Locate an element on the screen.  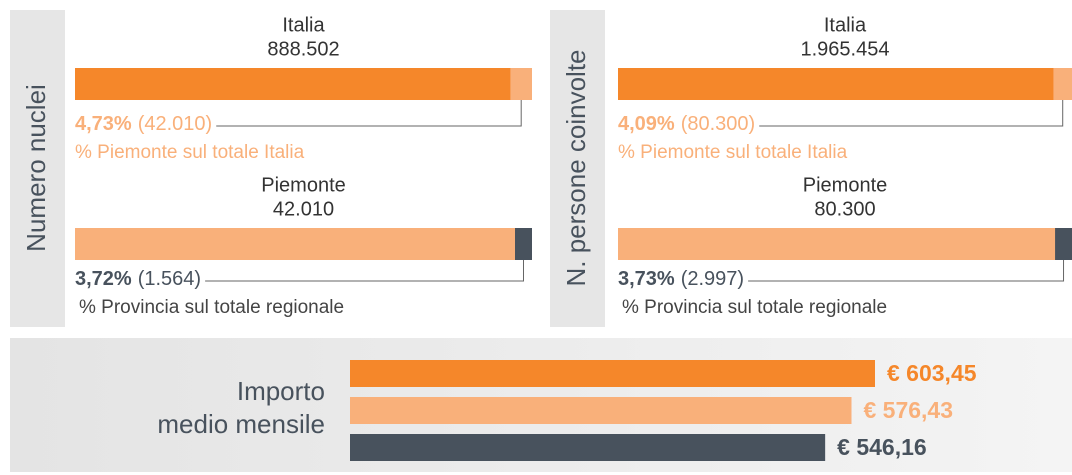
axis-label: Numero nuclei is located at coordinates (36, 168).